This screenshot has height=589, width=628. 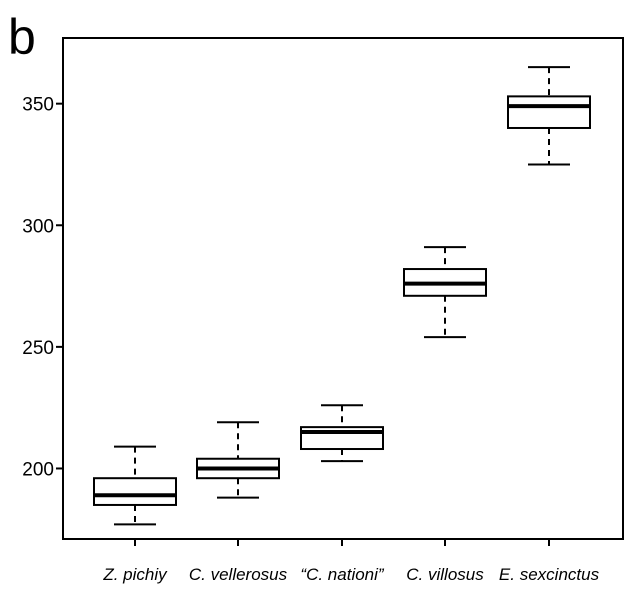 I want to click on y-tick-label: 350, so click(x=38, y=105).